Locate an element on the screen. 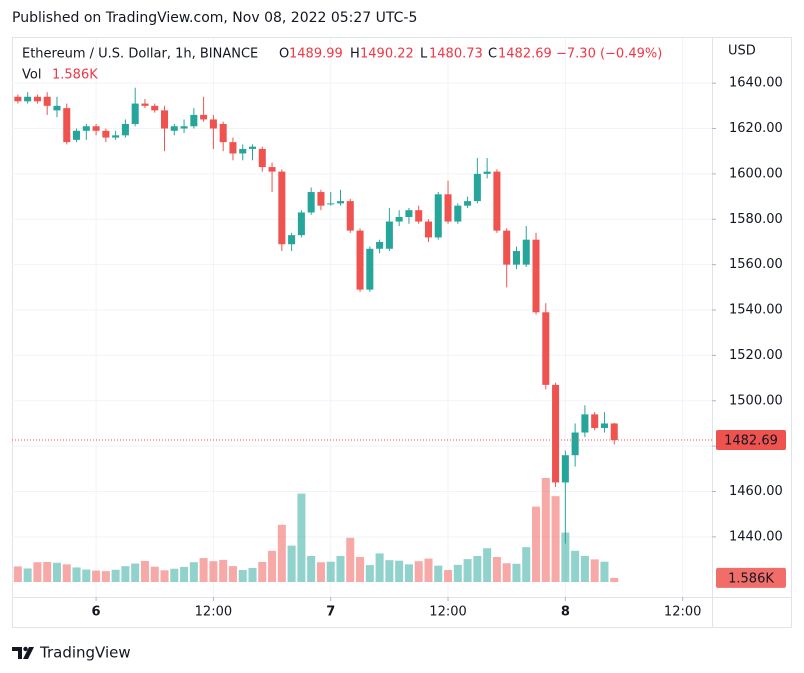 This screenshot has height=673, width=804. ohlc-value: 1482.69 is located at coordinates (525, 54).